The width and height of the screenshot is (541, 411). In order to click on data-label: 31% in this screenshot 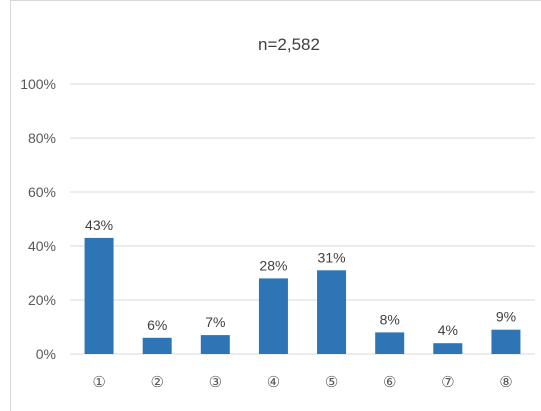, I will do `click(332, 257)`.